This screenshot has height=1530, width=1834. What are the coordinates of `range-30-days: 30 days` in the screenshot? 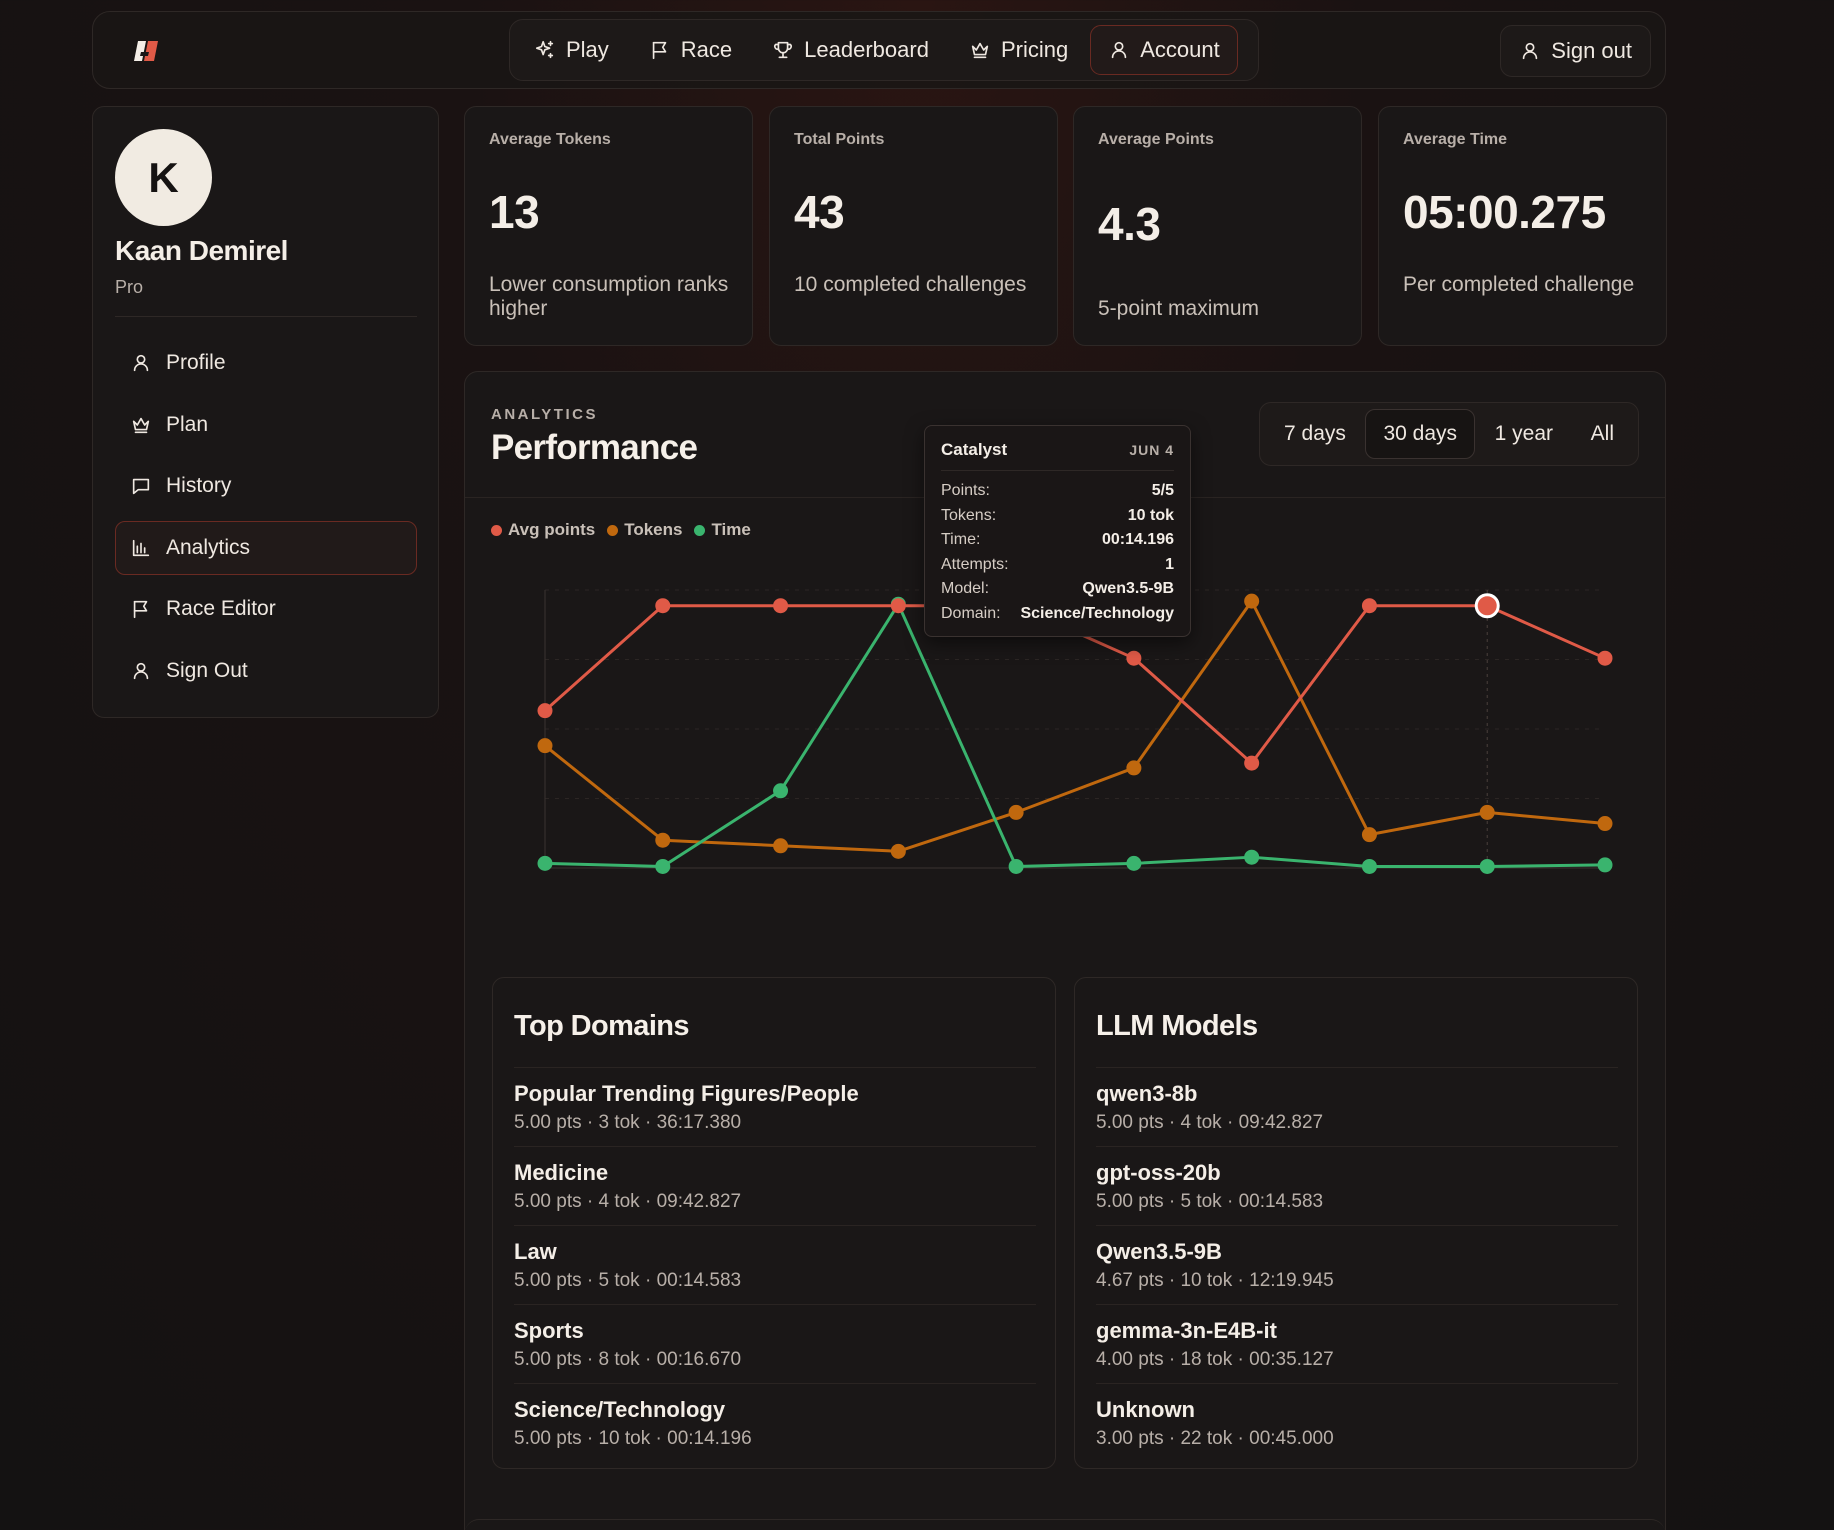 It's located at (1420, 434).